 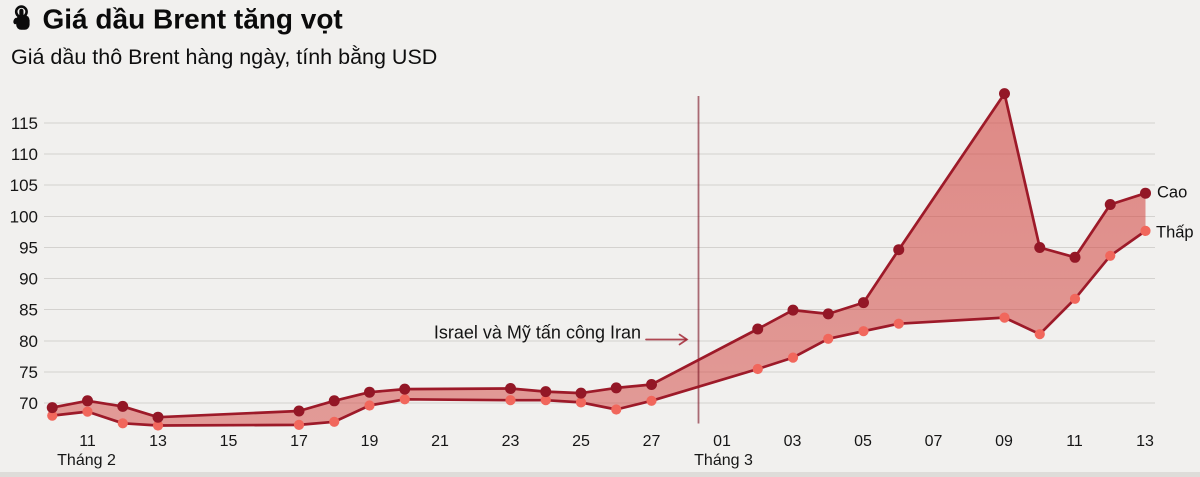 What do you see at coordinates (537, 333) in the screenshot?
I see `svg-text: Israel và Mỹ tấn công Iran` at bounding box center [537, 333].